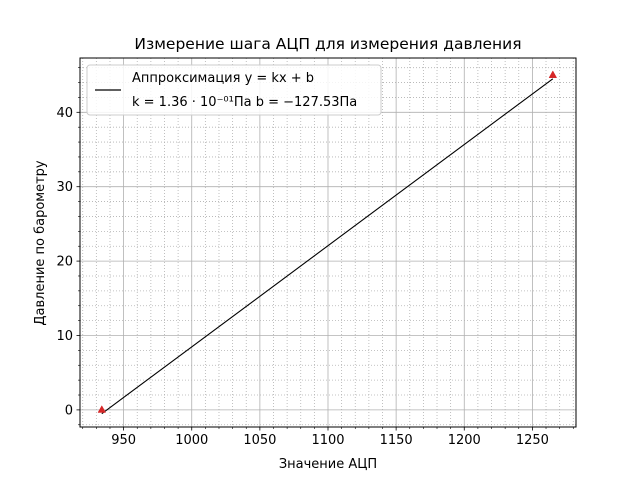 The width and height of the screenshot is (640, 480). I want to click on x-tick-label: 1150, so click(396, 440).